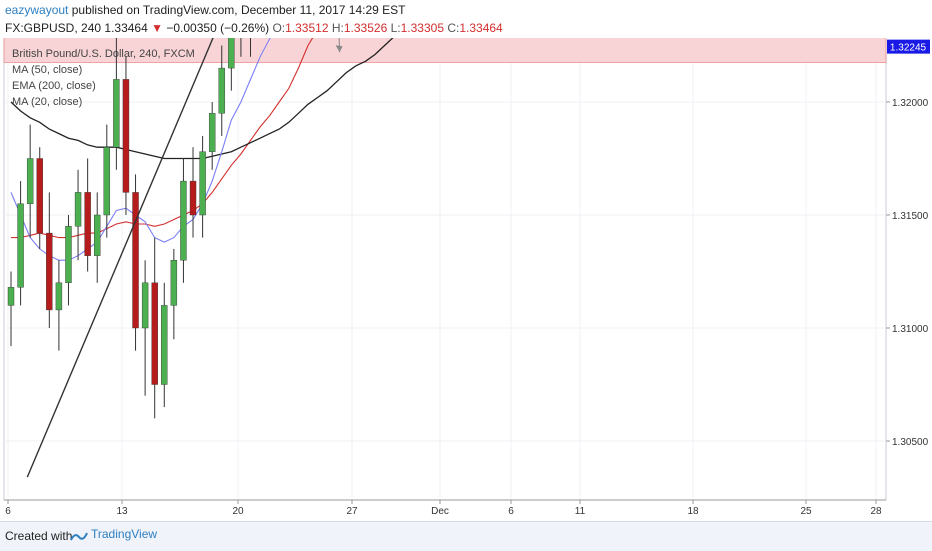 The image size is (932, 551). I want to click on down-arrow-icon: ▼, so click(157, 28).